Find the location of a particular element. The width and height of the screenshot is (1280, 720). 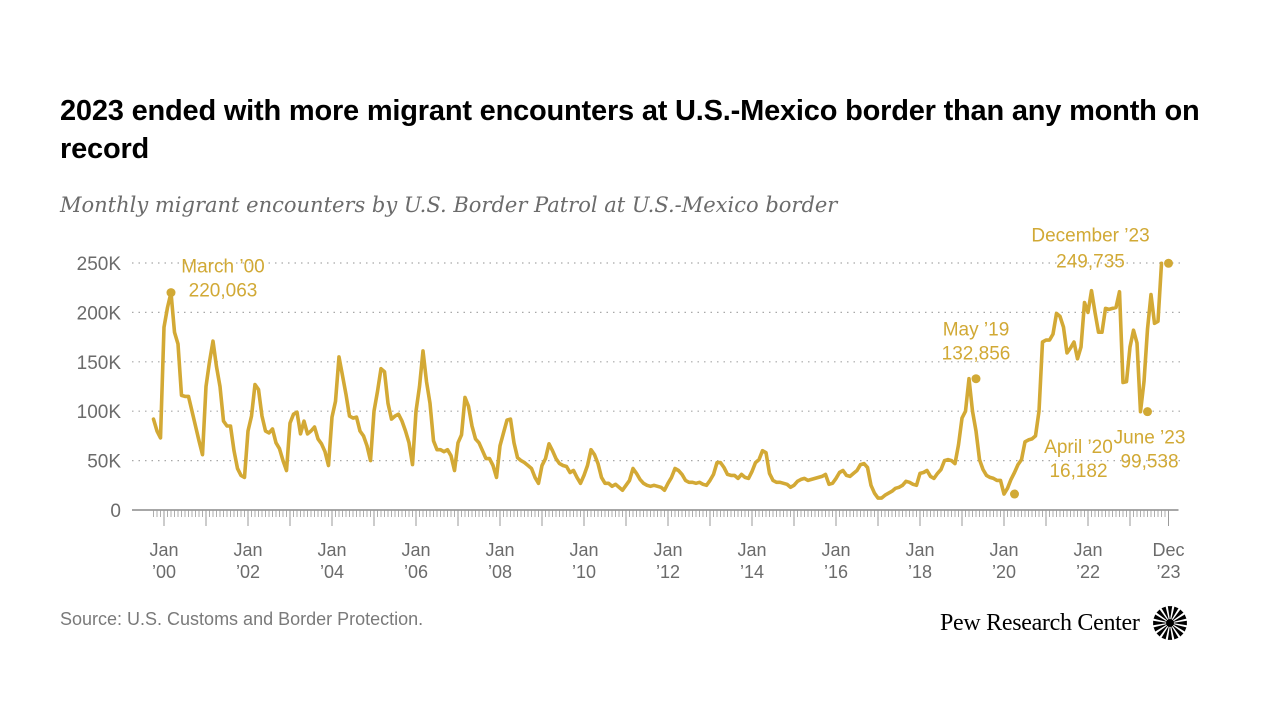

x-tick-label-year: ’12 is located at coordinates (668, 572).